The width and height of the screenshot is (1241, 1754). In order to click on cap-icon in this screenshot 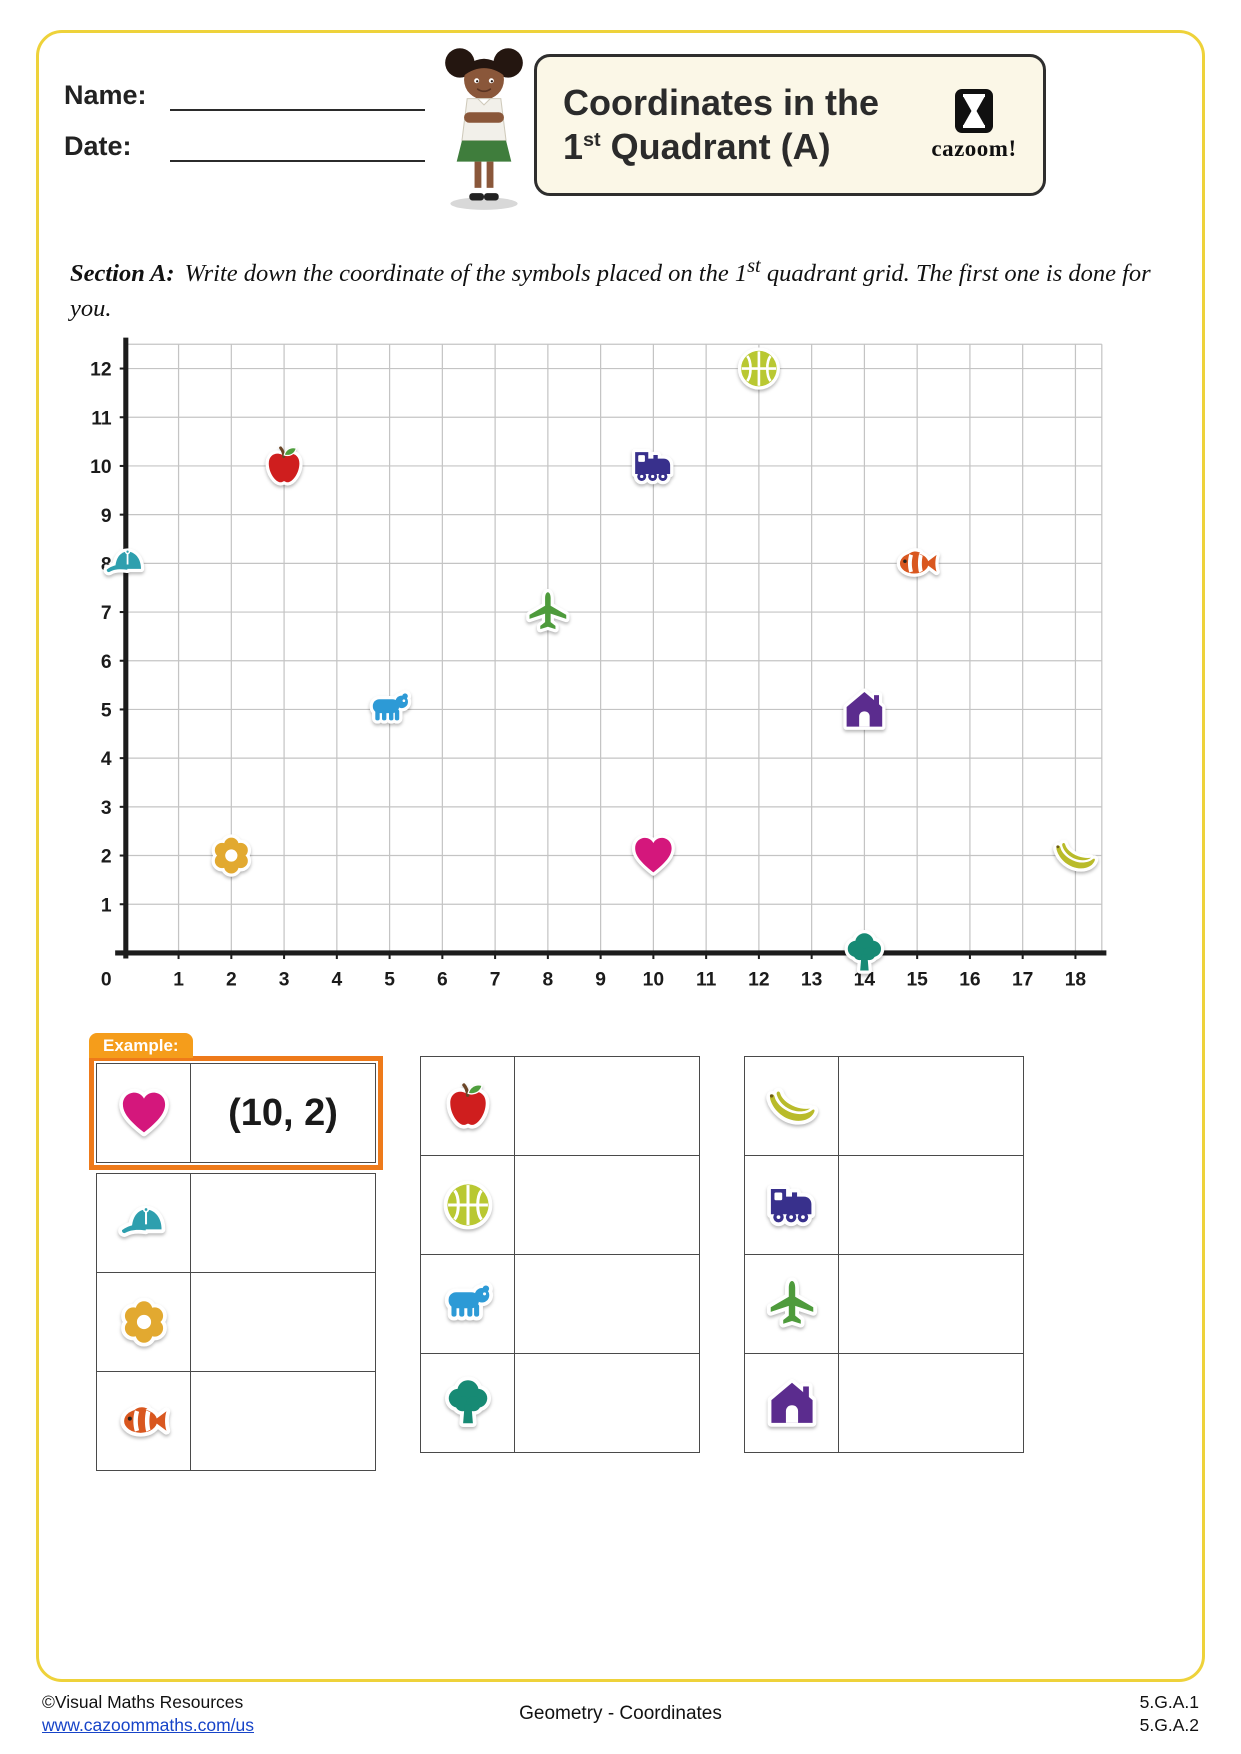, I will do `click(143, 1223)`.